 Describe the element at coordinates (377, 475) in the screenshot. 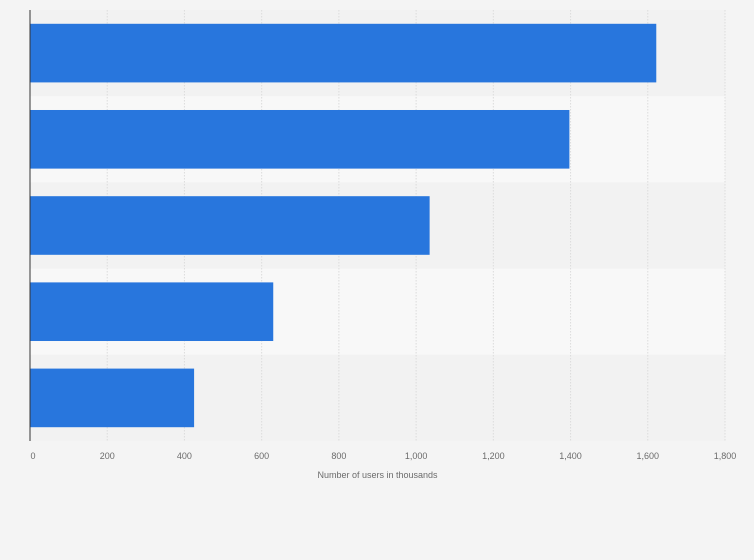

I see `x-axis-title: Number of users in thousands` at that location.